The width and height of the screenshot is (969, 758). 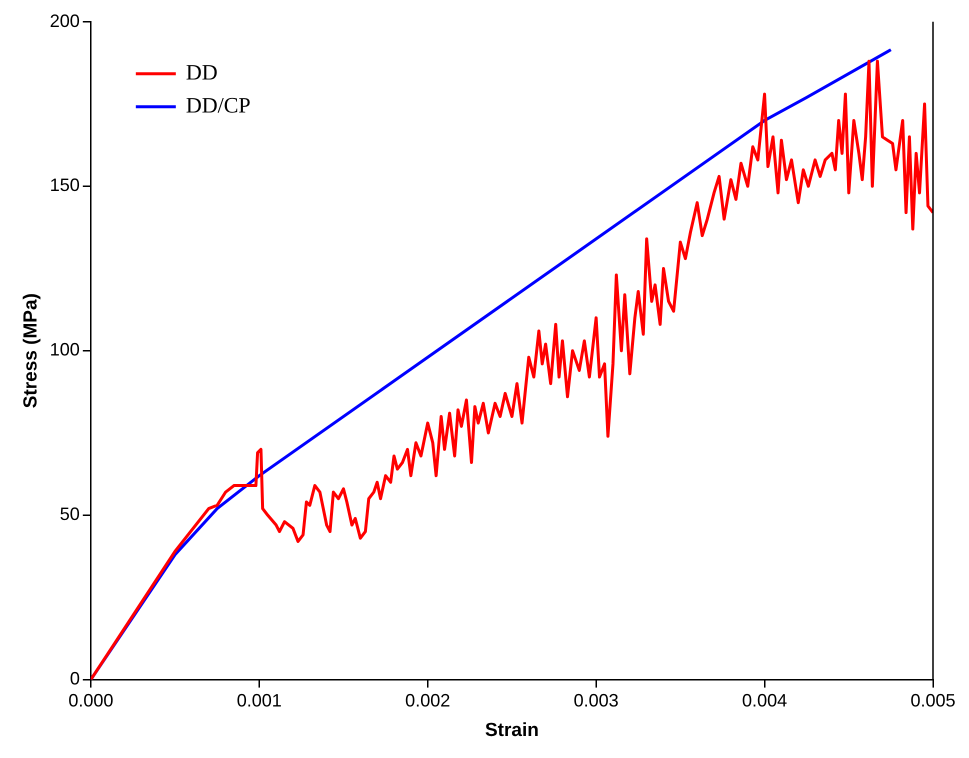 I want to click on x-tick-label: 0.001, so click(x=259, y=700).